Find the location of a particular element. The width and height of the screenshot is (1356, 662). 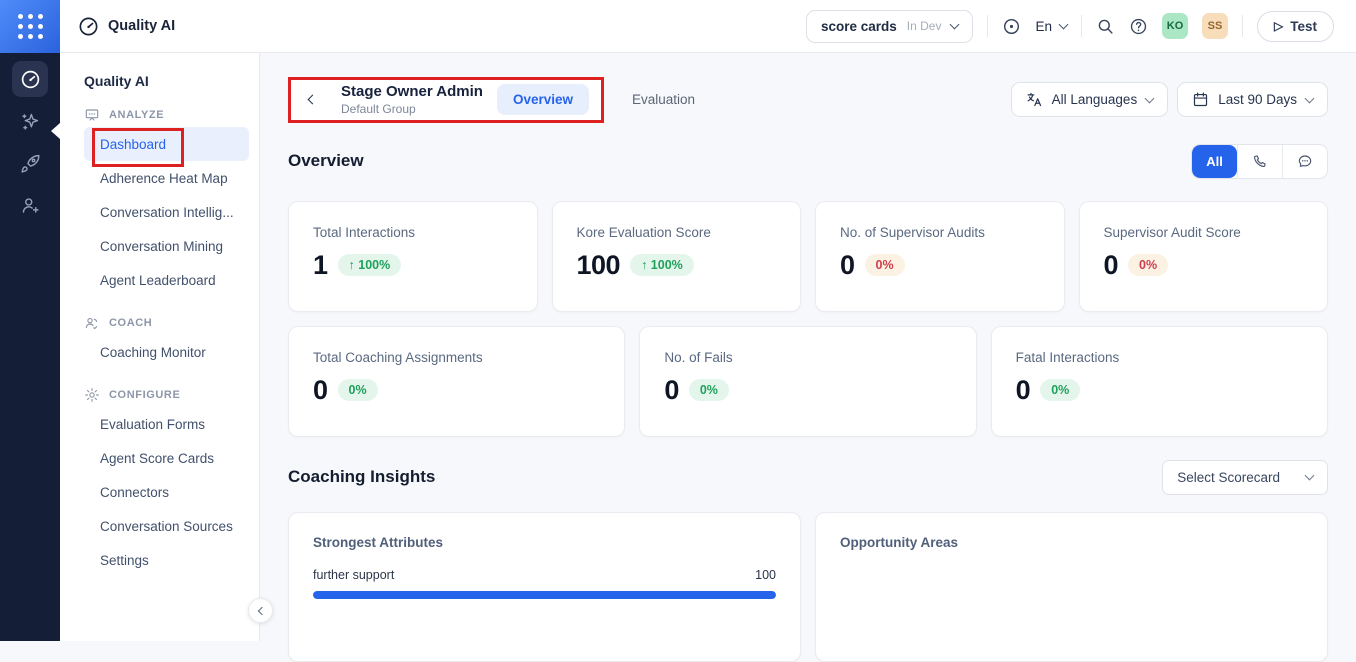

sidebar-item-agent-leaderboard: Agent Leaderboard is located at coordinates (158, 280).